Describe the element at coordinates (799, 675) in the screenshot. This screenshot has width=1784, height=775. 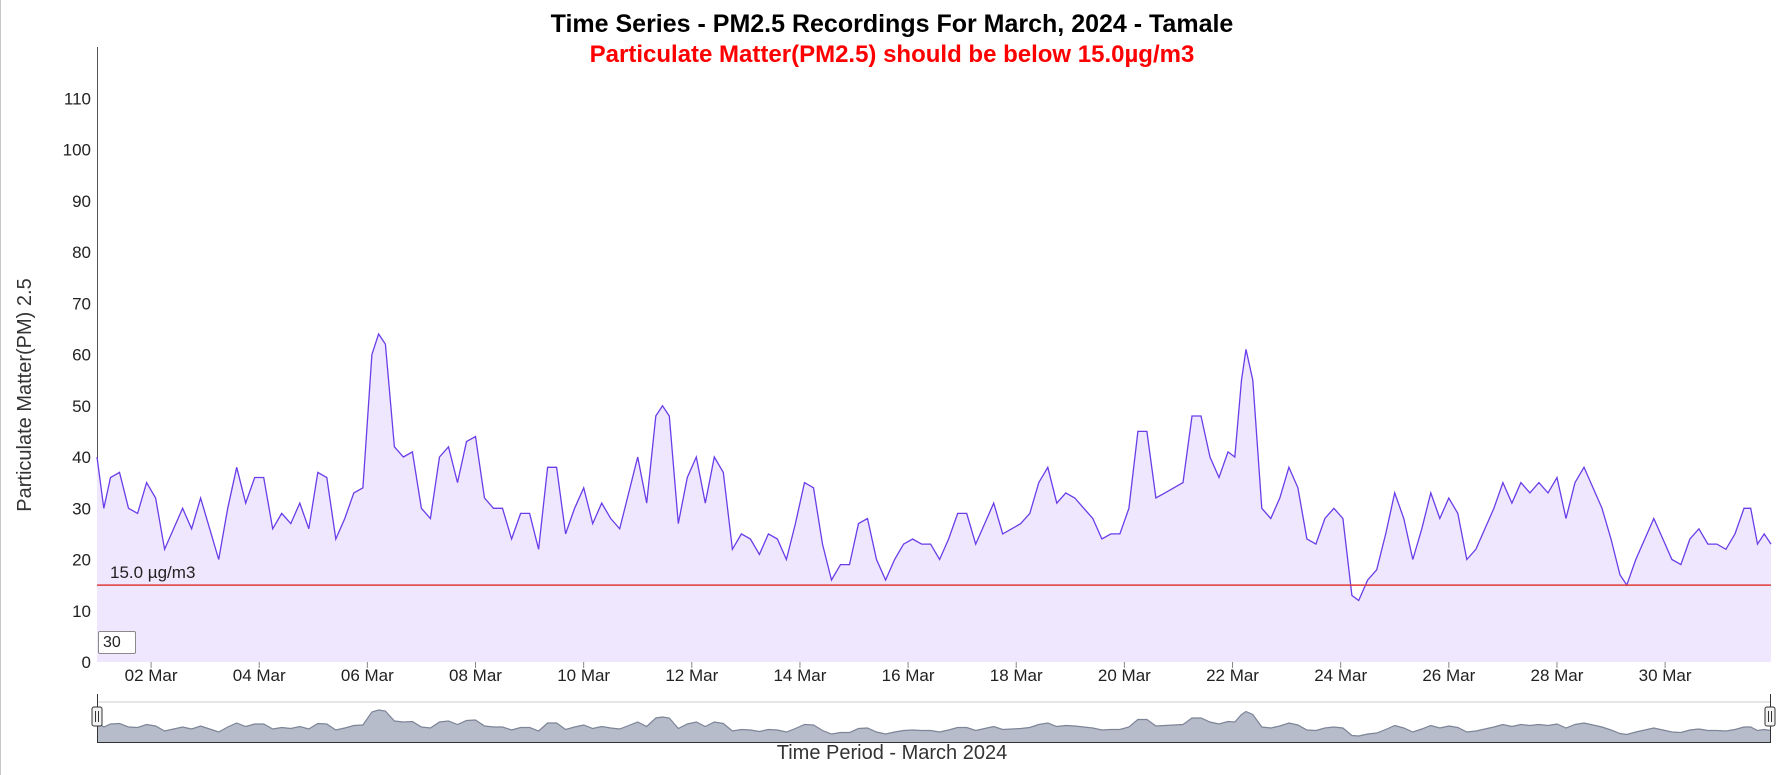
I see `x-tick-label: 14 Mar` at that location.